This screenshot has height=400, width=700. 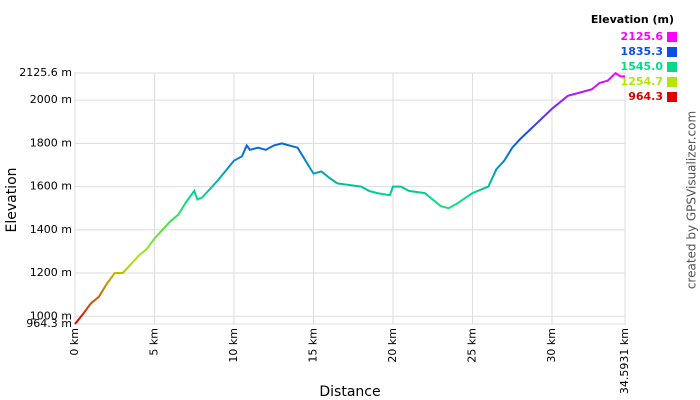 I want to click on legend-label: 964.3, so click(x=645, y=96).